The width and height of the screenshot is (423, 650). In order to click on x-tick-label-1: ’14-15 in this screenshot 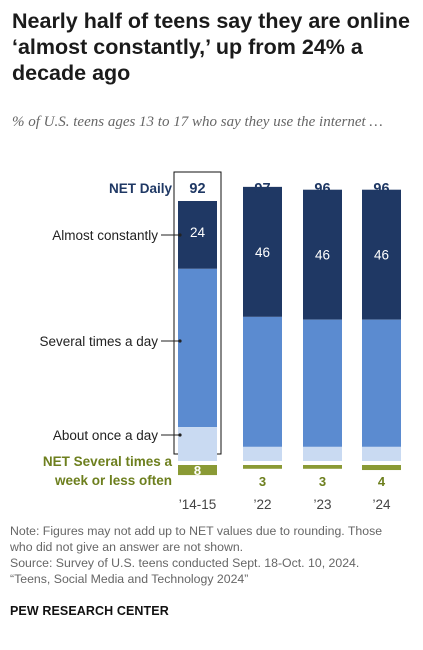, I will do `click(198, 504)`.